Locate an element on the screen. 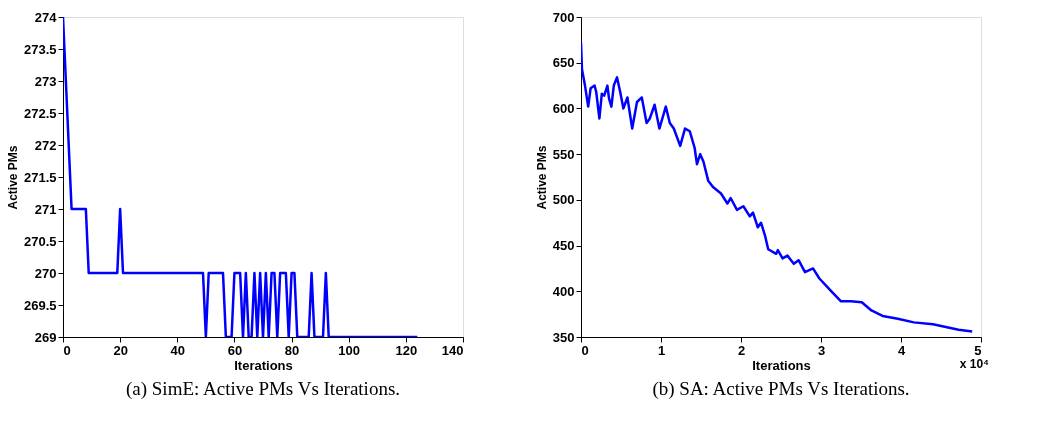  text: x 10⁴ is located at coordinates (974, 364).